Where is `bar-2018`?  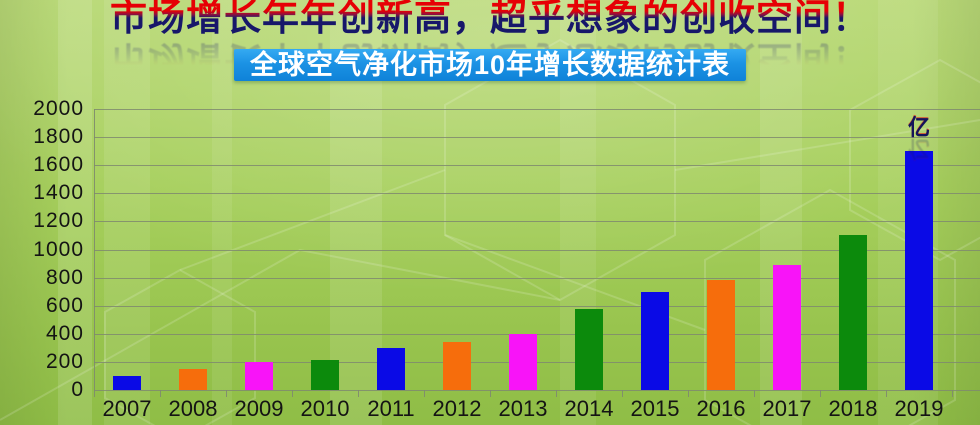 bar-2018 is located at coordinates (853, 312).